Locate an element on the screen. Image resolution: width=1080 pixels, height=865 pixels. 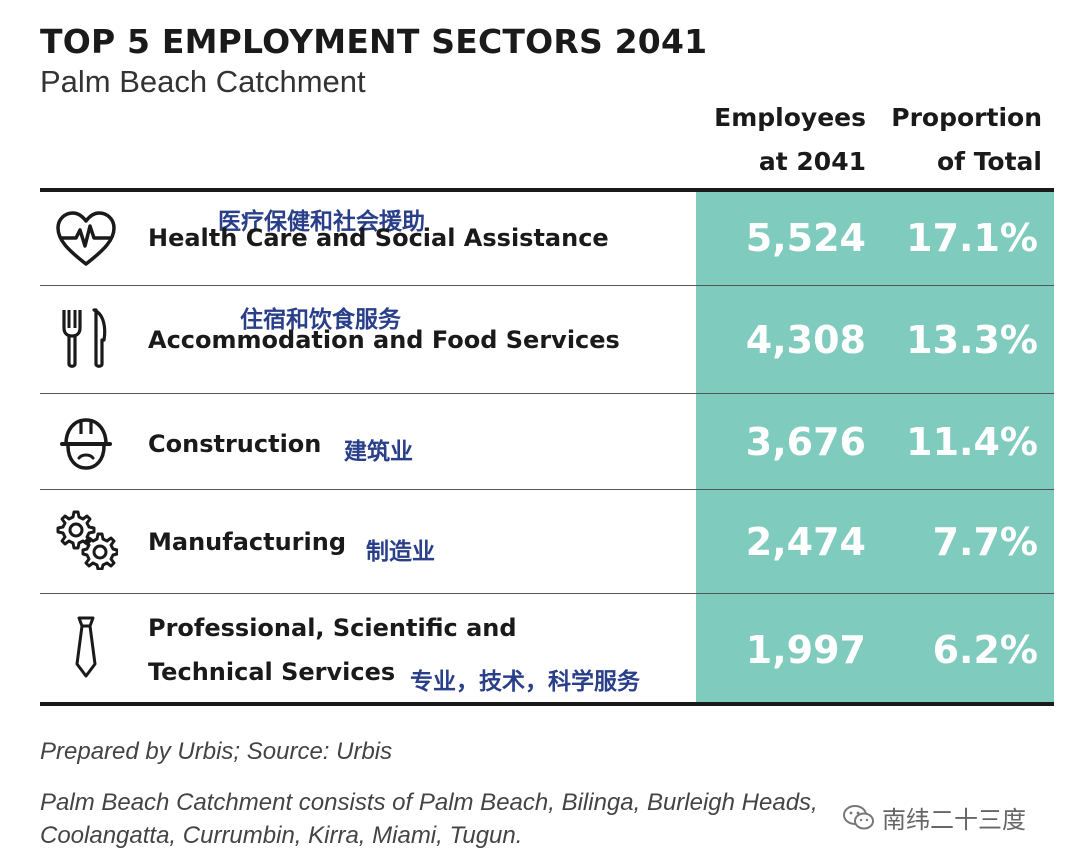
sector-label: Manufacturing is located at coordinates (247, 542).